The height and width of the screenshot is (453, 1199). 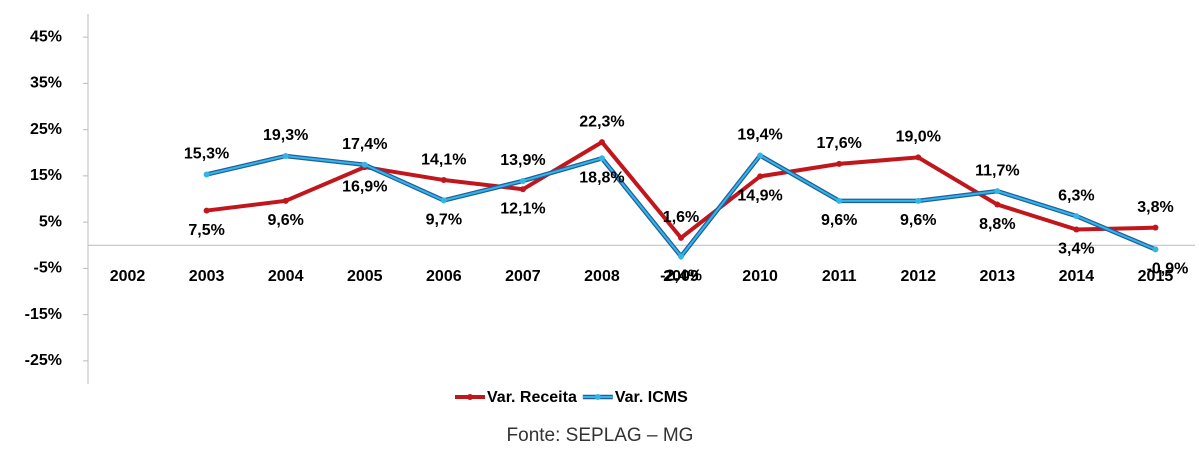 What do you see at coordinates (46, 129) in the screenshot?
I see `y-tick-label: 25%` at bounding box center [46, 129].